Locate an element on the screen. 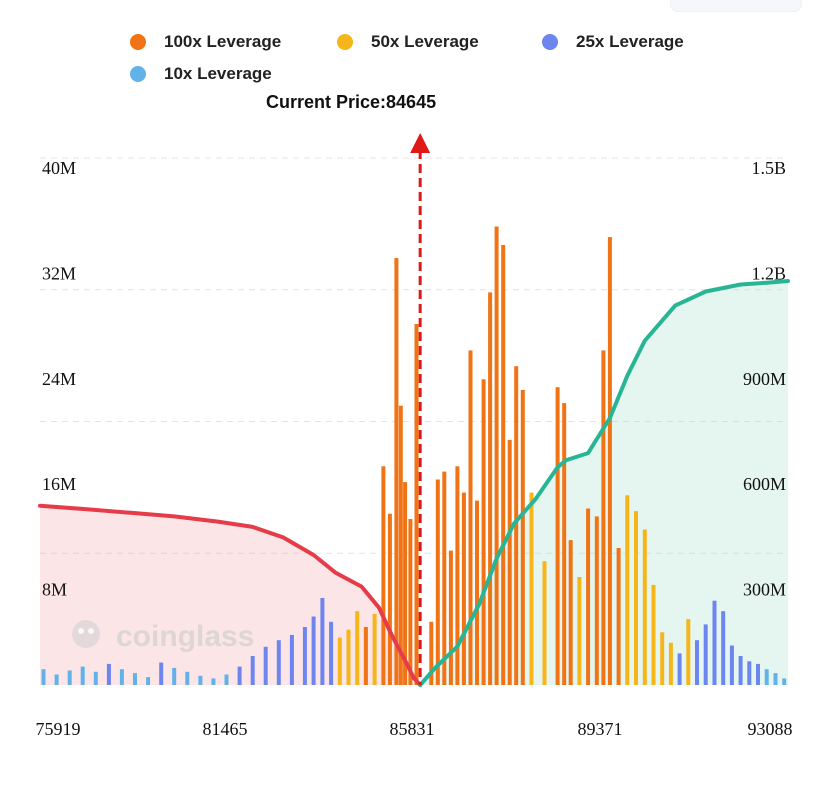 The image size is (828, 789). left-axis-tick-label: 40M is located at coordinates (59, 168).